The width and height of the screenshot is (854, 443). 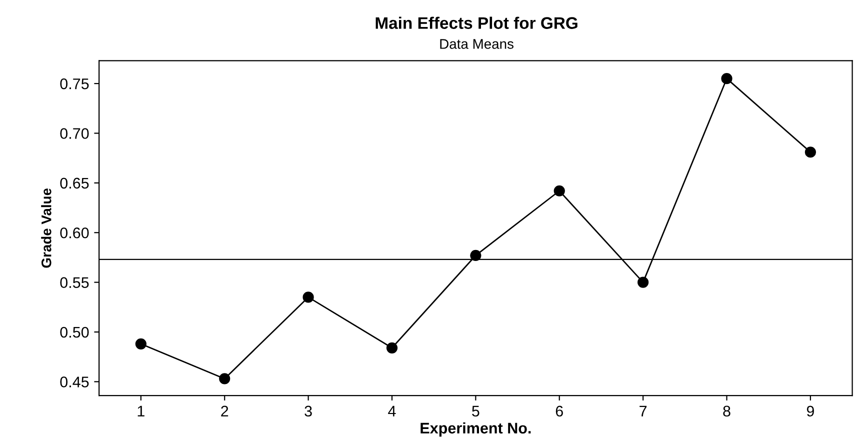 What do you see at coordinates (74, 133) in the screenshot?
I see `y-tick-label: 0.70` at bounding box center [74, 133].